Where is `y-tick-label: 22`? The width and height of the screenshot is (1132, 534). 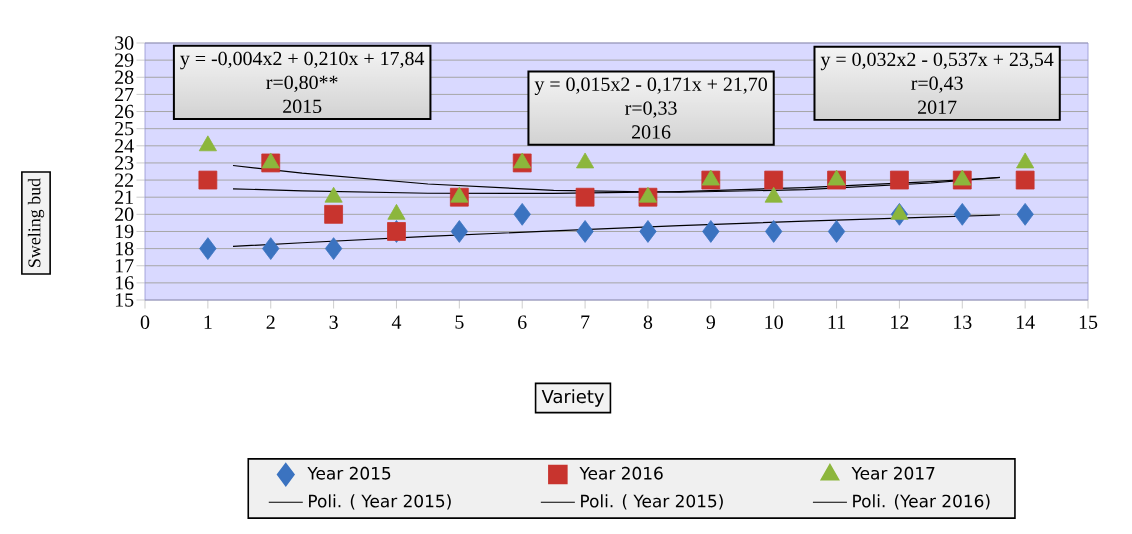 y-tick-label: 22 is located at coordinates (124, 180).